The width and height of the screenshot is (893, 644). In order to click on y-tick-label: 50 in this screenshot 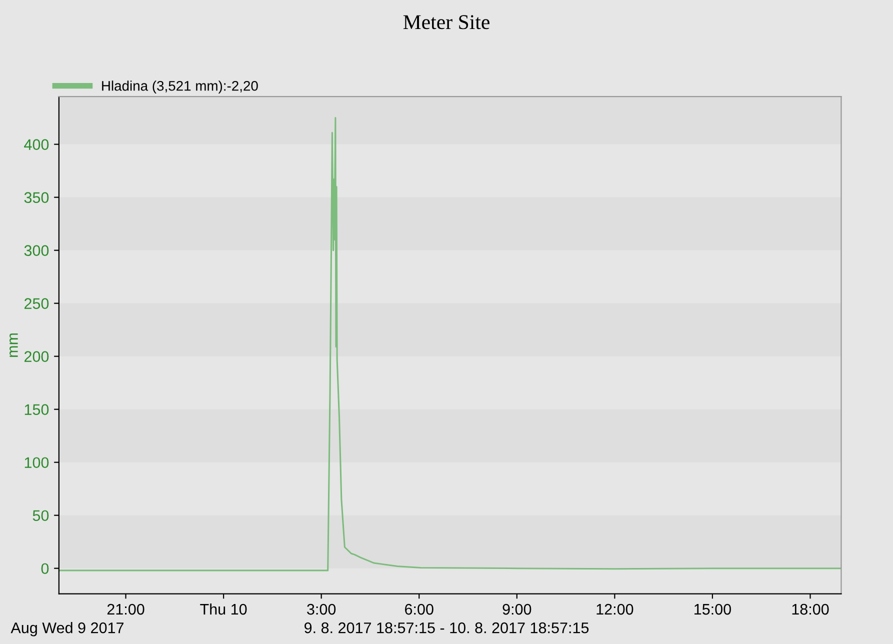, I will do `click(40, 516)`.